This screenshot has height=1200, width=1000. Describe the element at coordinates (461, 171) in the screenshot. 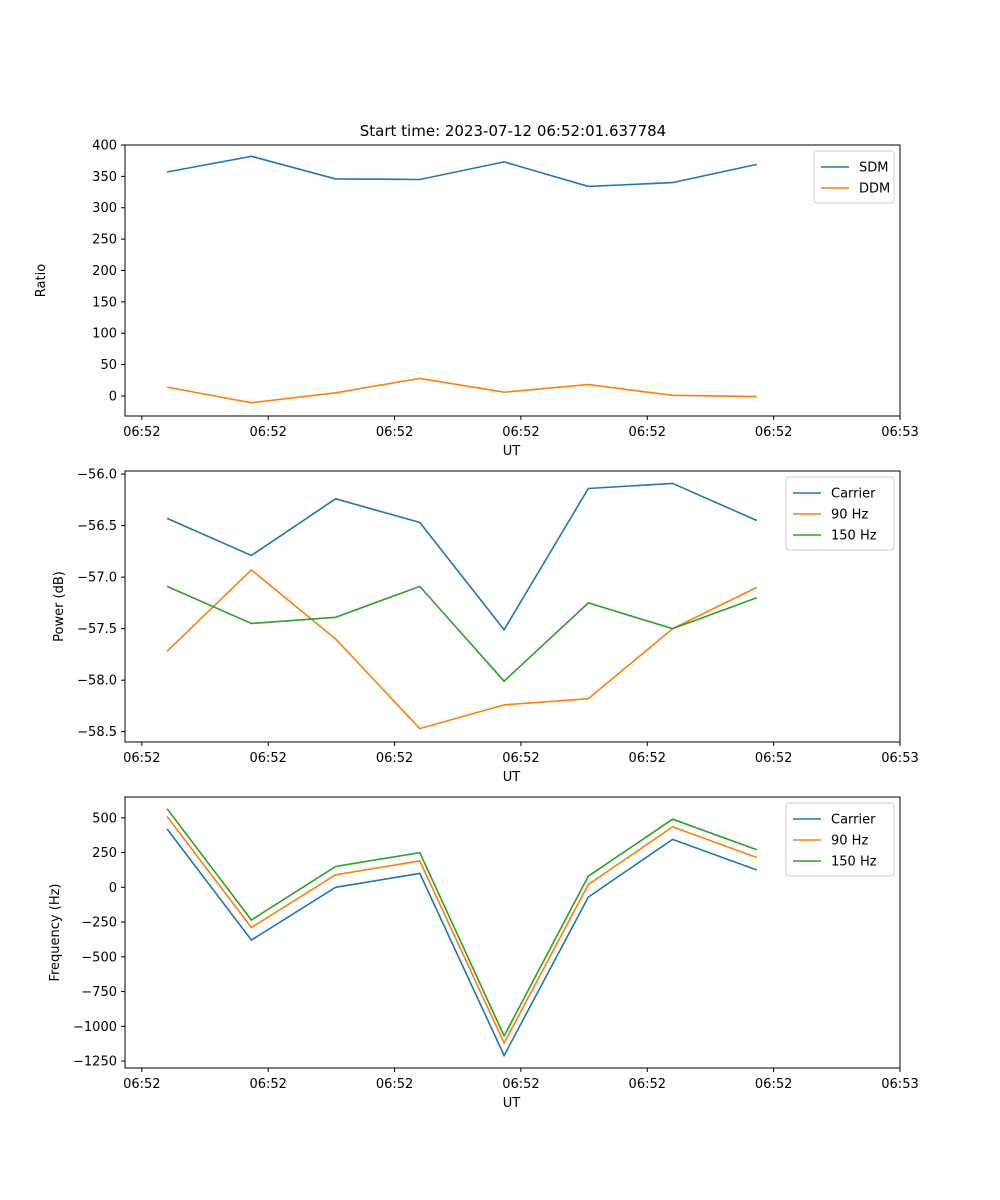

I see `series-line-sdm` at that location.